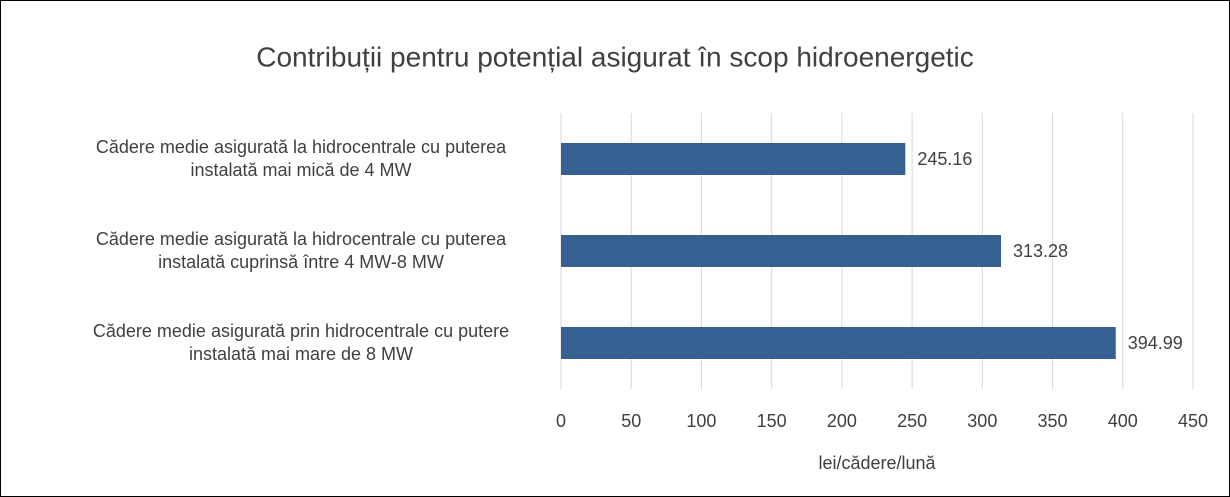 Image resolution: width=1230 pixels, height=497 pixels. Describe the element at coordinates (842, 421) in the screenshot. I see `x-tick-label: 200` at that location.